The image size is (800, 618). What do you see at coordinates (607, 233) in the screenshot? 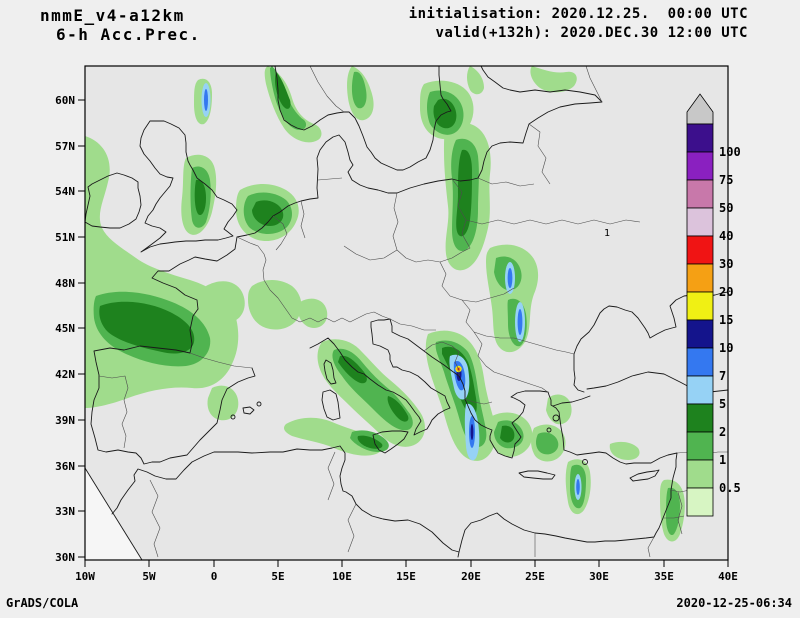
I see `contour-label: 1` at bounding box center [607, 233].